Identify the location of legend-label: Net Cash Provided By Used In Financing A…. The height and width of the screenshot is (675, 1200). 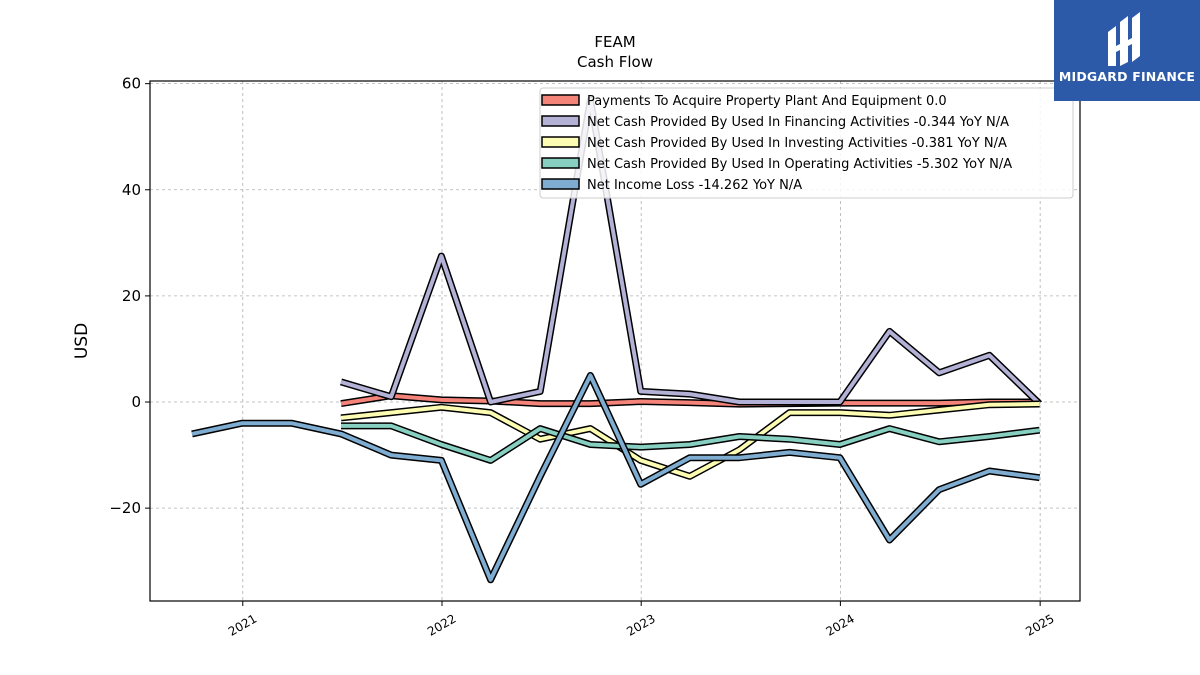
(798, 122).